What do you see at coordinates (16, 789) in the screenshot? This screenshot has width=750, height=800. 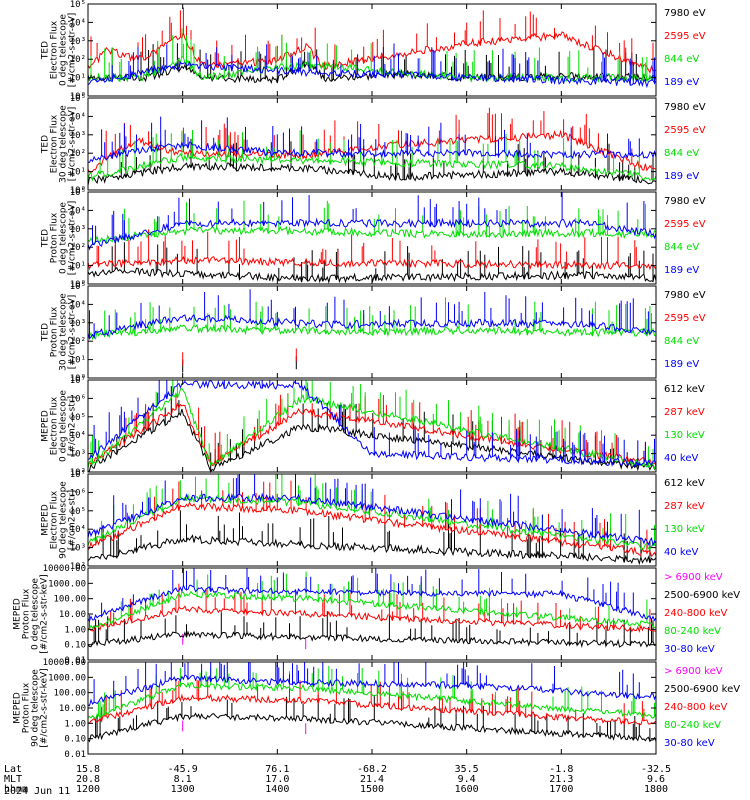 I see `footer-row-label: hhmm` at bounding box center [16, 789].